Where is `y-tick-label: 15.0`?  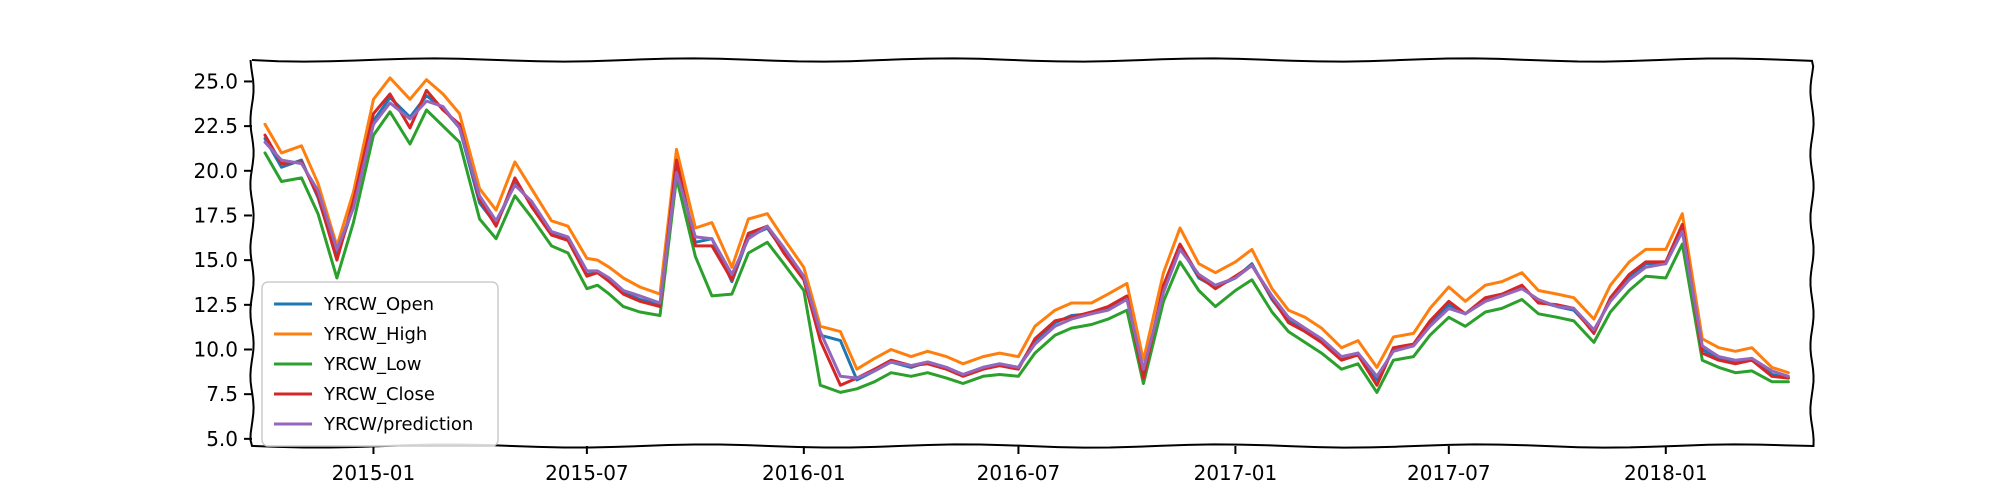
y-tick-label: 15.0 is located at coordinates (215, 260).